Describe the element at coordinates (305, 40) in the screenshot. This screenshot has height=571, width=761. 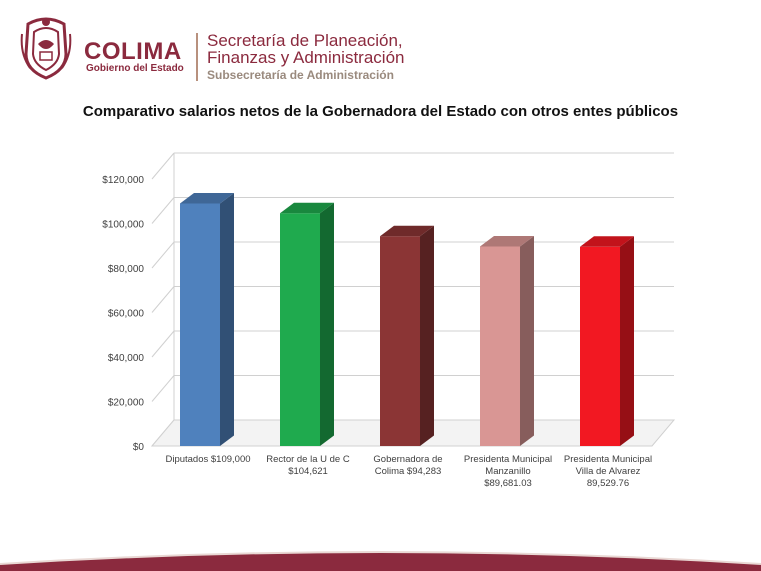
I see `secretaria-line1: Secretaría de Planeación,` at that location.